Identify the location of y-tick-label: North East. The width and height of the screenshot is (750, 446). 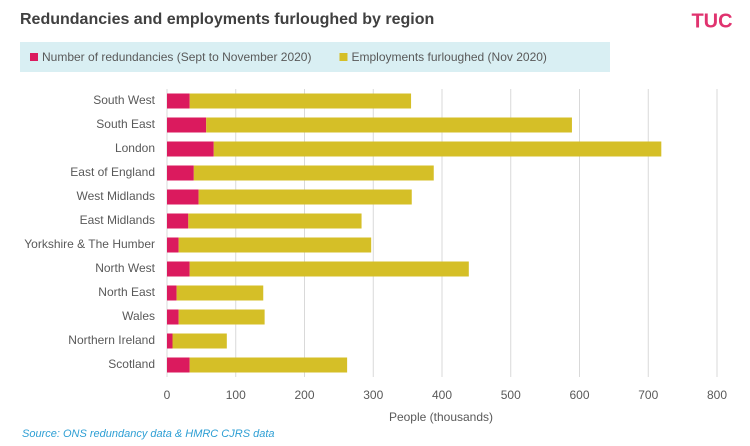
(126, 292).